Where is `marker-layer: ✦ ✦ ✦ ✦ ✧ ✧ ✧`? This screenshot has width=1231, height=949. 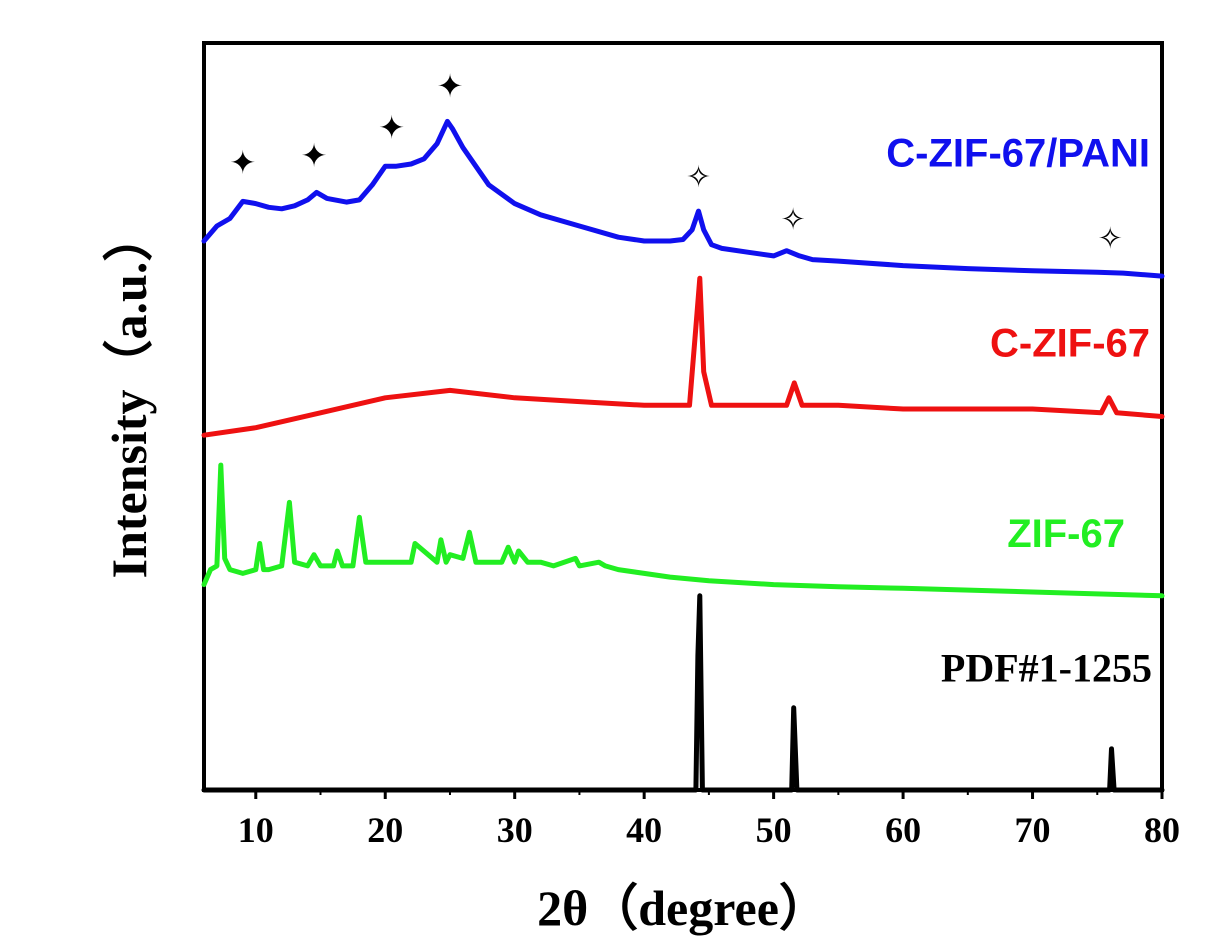
marker-layer: ✦ ✦ ✦ ✦ ✧ ✧ ✧ is located at coordinates (675, 162).